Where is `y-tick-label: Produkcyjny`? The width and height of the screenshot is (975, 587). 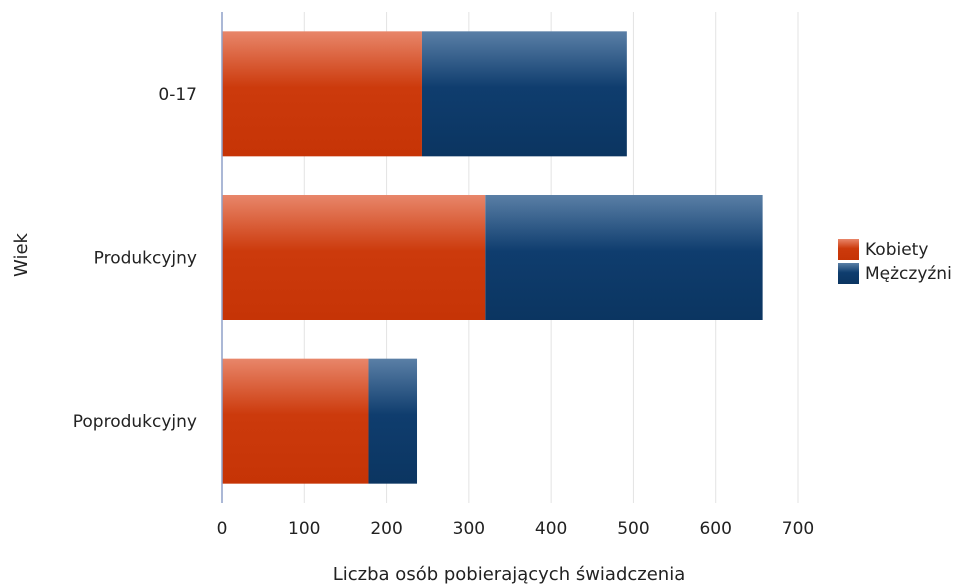
y-tick-label: Produkcyjny is located at coordinates (145, 259).